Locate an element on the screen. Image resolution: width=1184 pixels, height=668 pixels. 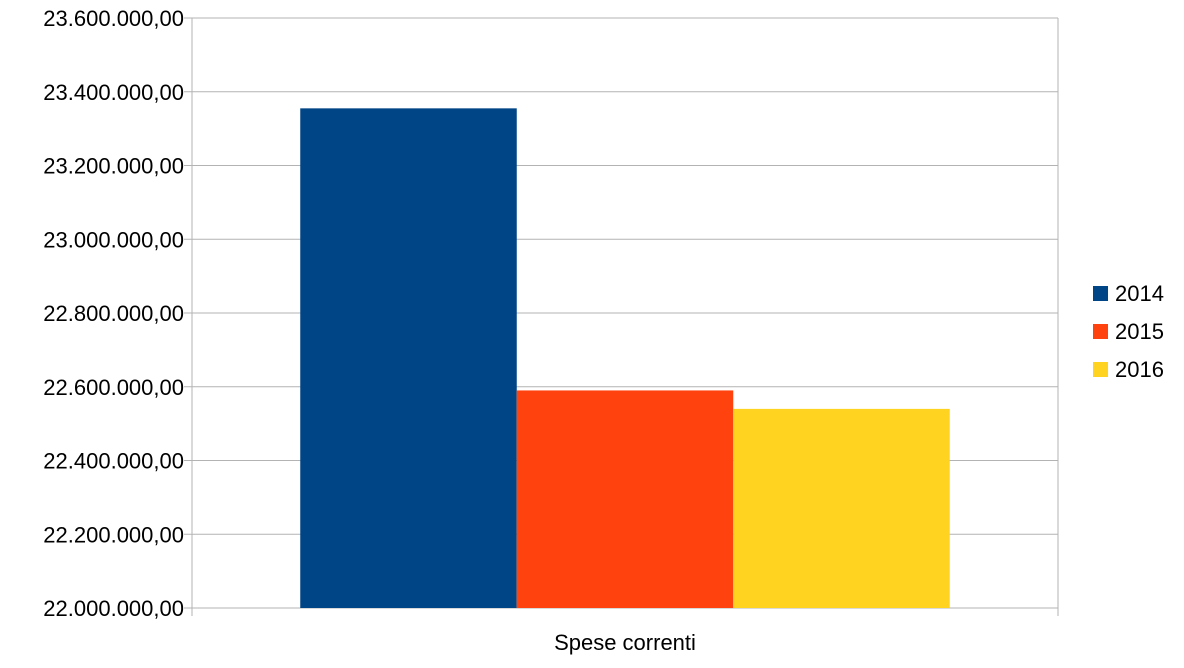
y-tick-label: 22.600.000,00 is located at coordinates (113, 387).